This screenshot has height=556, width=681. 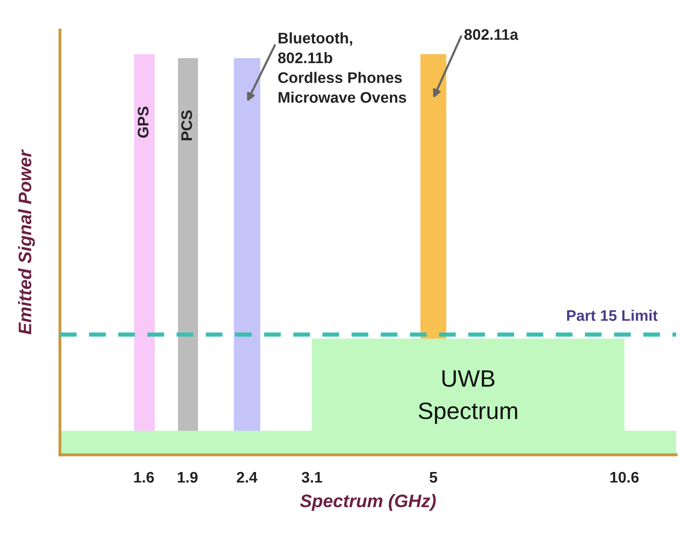 I want to click on series-label: GPS, so click(x=143, y=122).